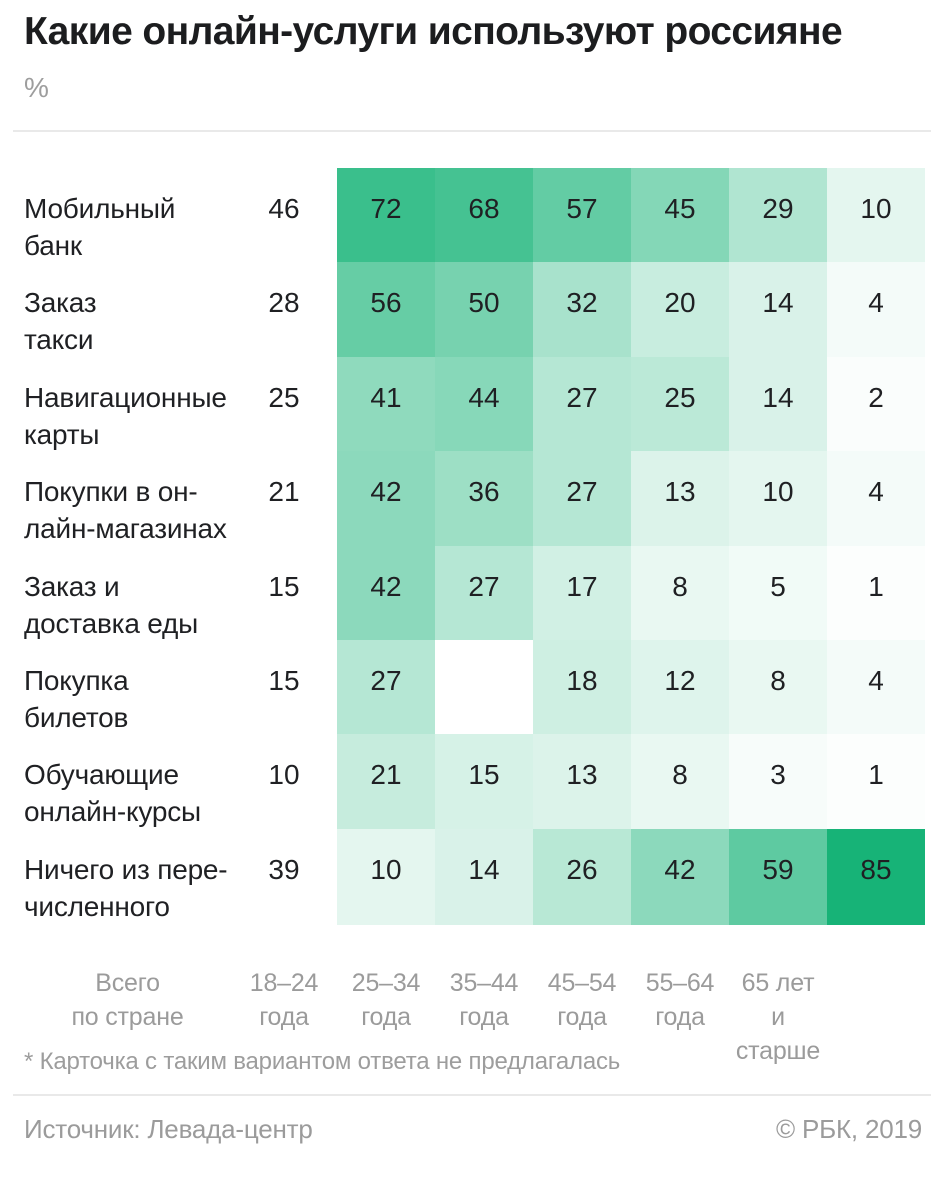 This screenshot has height=1182, width=945. Describe the element at coordinates (36, 87) in the screenshot. I see `unit-label: %` at that location.